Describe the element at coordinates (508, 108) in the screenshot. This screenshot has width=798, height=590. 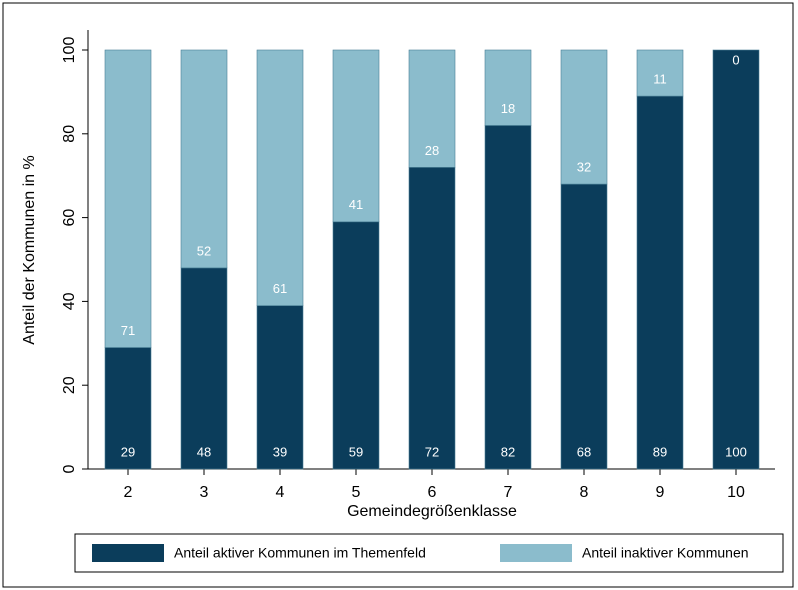
I see `value-label: 18` at that location.